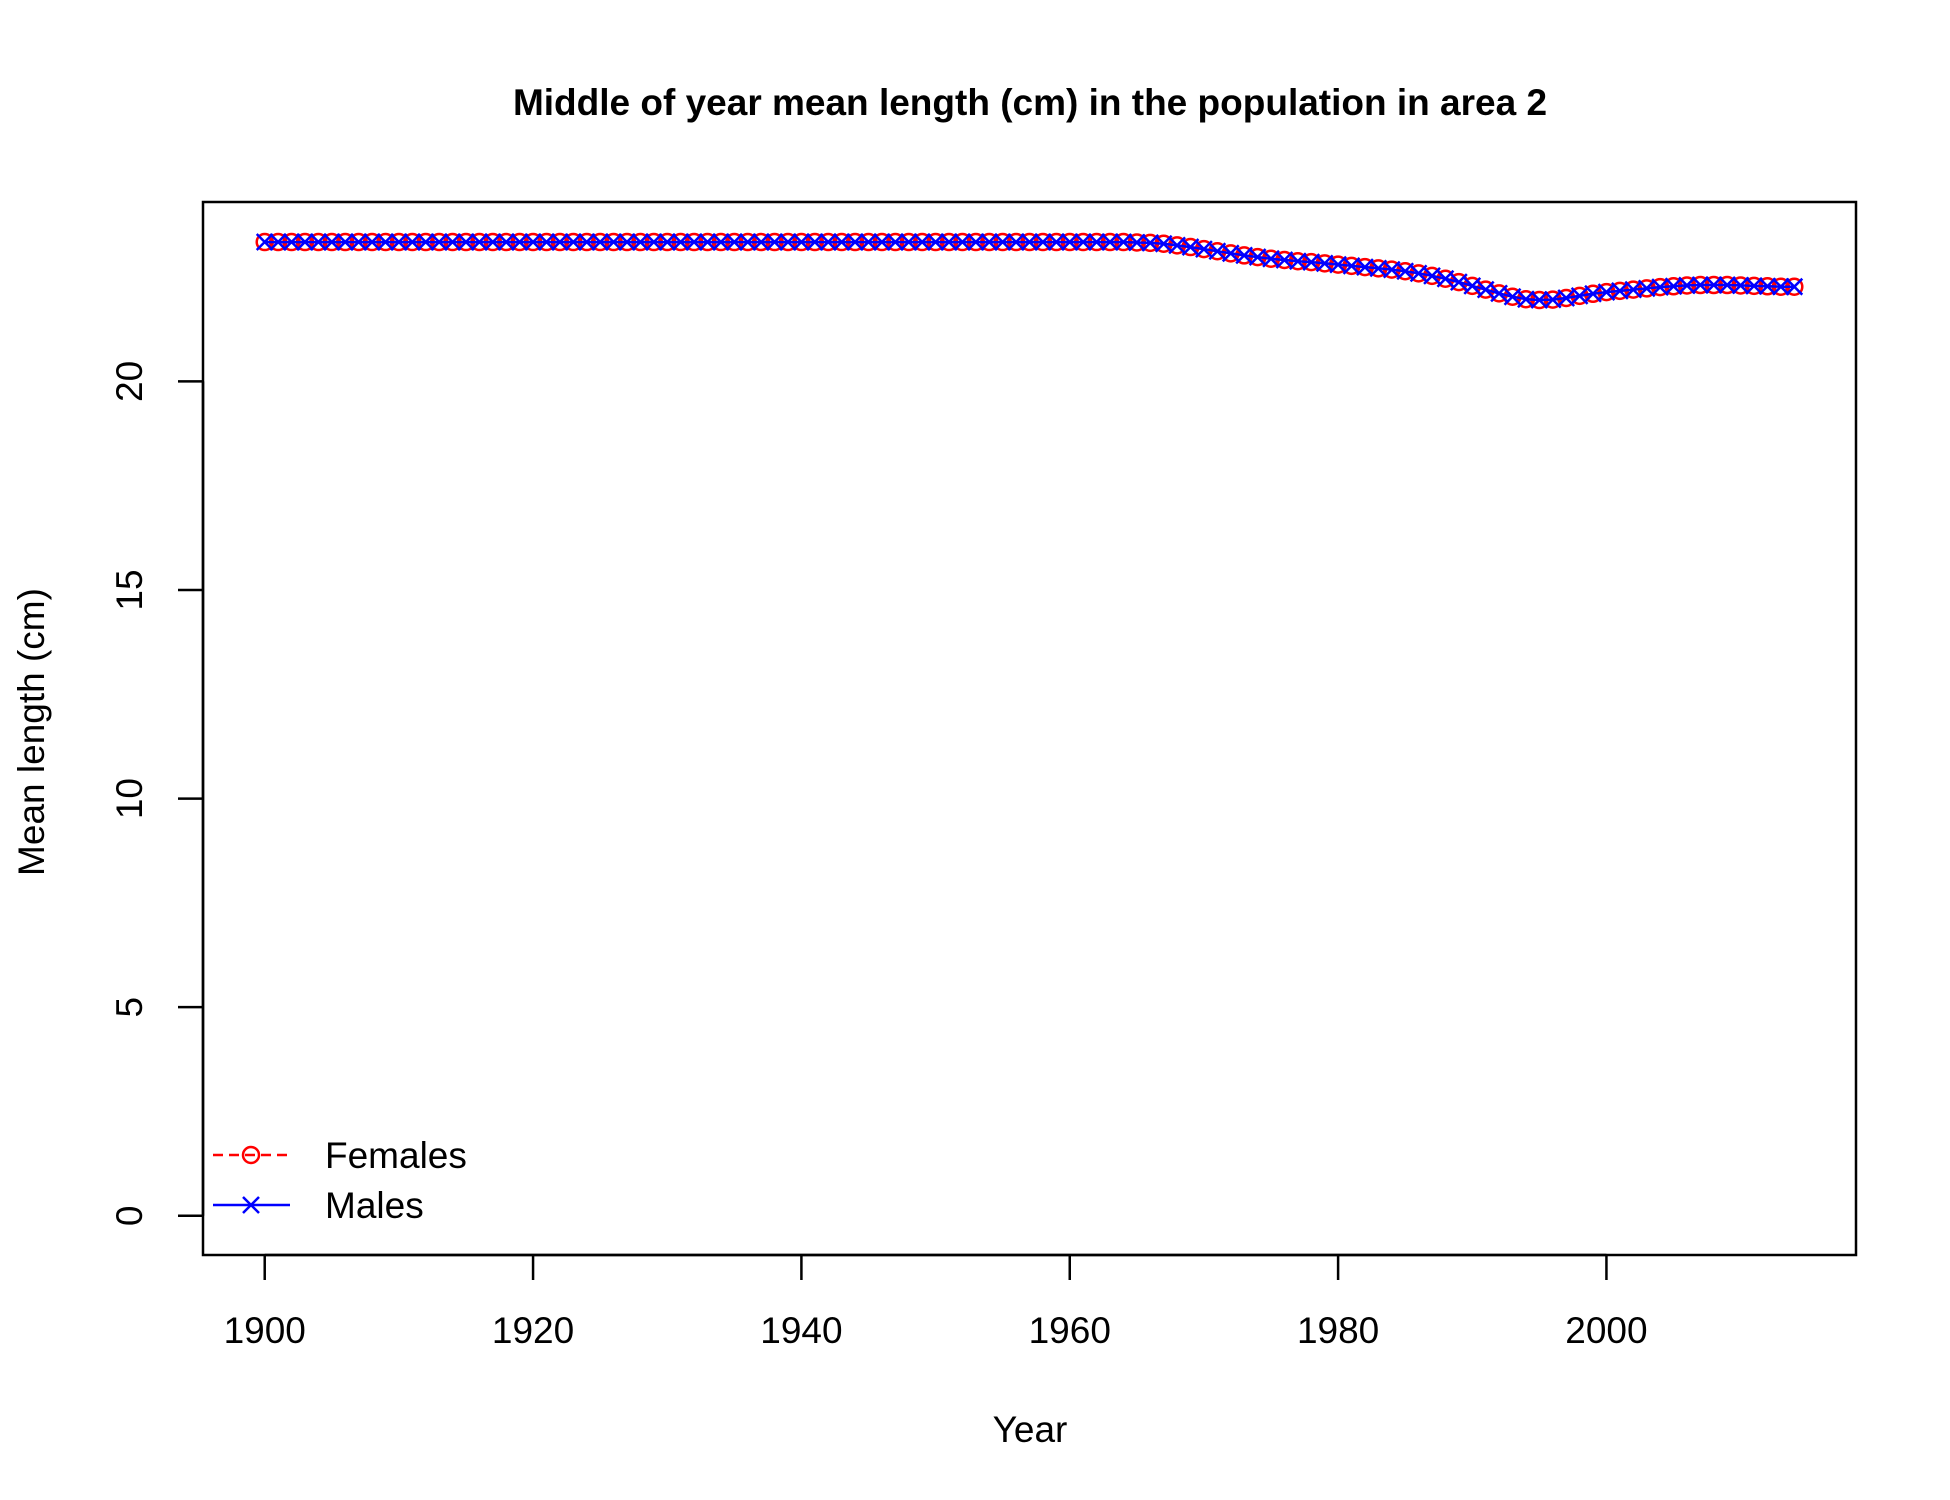  I want to click on legend-item-males: Males, so click(318, 1205).